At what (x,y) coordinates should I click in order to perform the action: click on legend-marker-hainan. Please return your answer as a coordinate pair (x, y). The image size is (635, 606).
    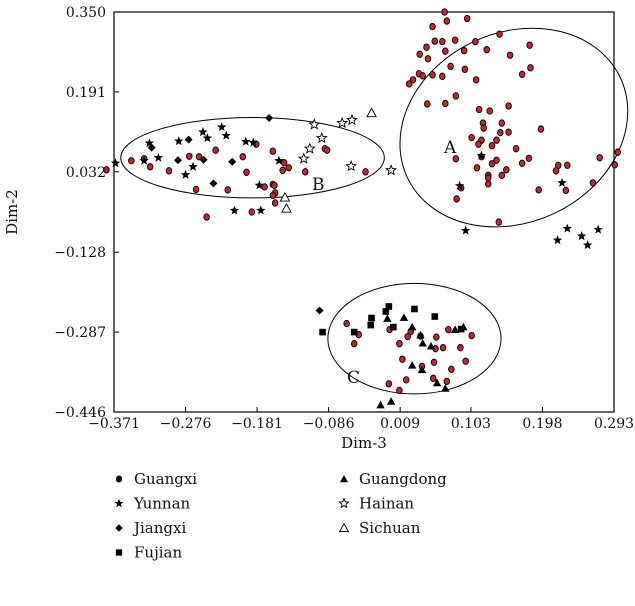
    Looking at the image, I should click on (344, 503).